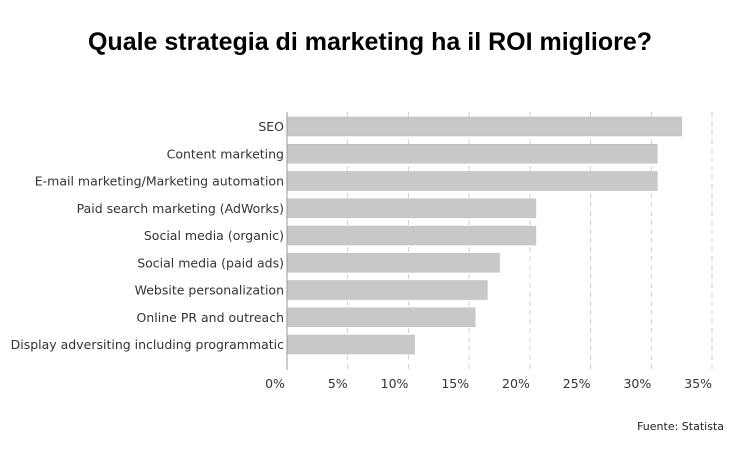 This screenshot has width=750, height=450. What do you see at coordinates (577, 383) in the screenshot?
I see `x-tick-label: 25%` at bounding box center [577, 383].